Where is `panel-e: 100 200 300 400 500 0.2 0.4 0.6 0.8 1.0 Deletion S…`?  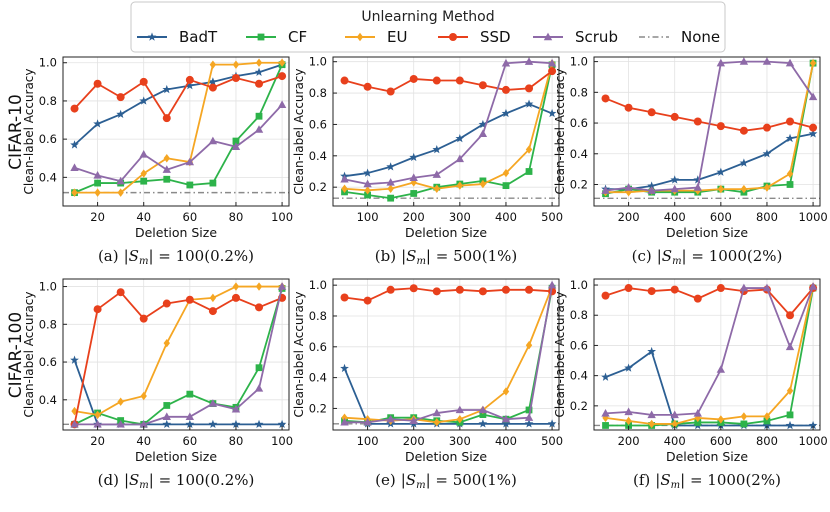
panel-e: 100 200 300 400 500 0.2 0.4 0.6 0.8 1.0 Deletion S… is located at coordinates (427, 384).